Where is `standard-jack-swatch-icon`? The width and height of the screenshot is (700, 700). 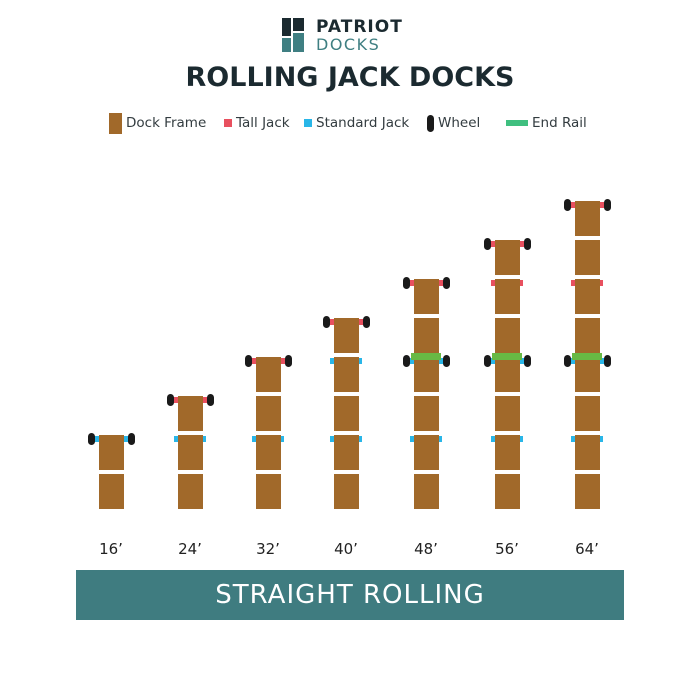 standard-jack-swatch-icon is located at coordinates (308, 123).